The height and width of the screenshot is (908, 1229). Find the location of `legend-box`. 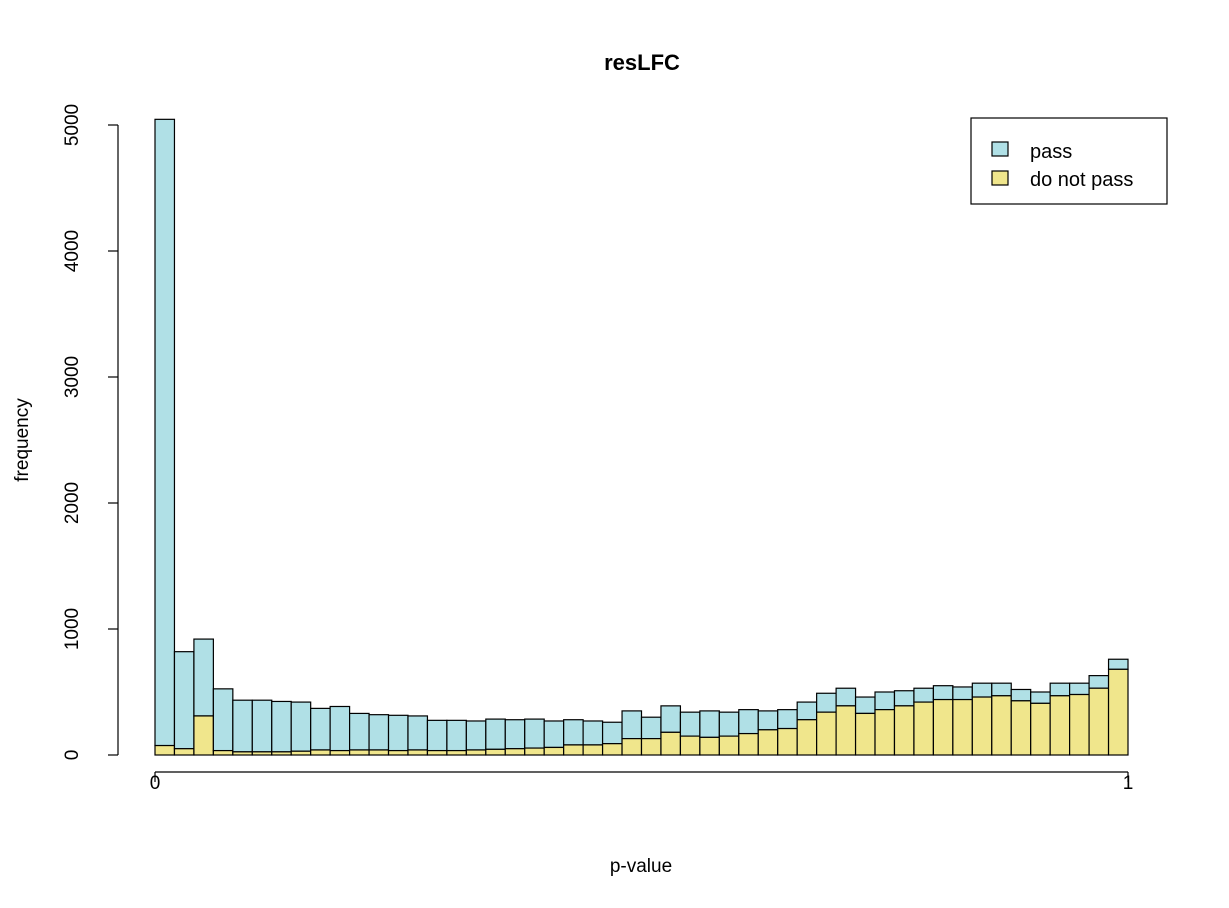

legend-box is located at coordinates (1069, 161).